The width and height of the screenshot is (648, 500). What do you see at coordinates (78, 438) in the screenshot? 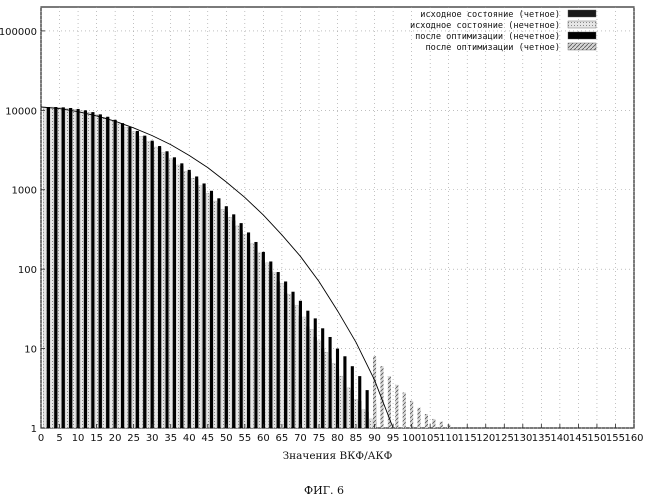
I see `x-tick-label: 10` at bounding box center [78, 438].